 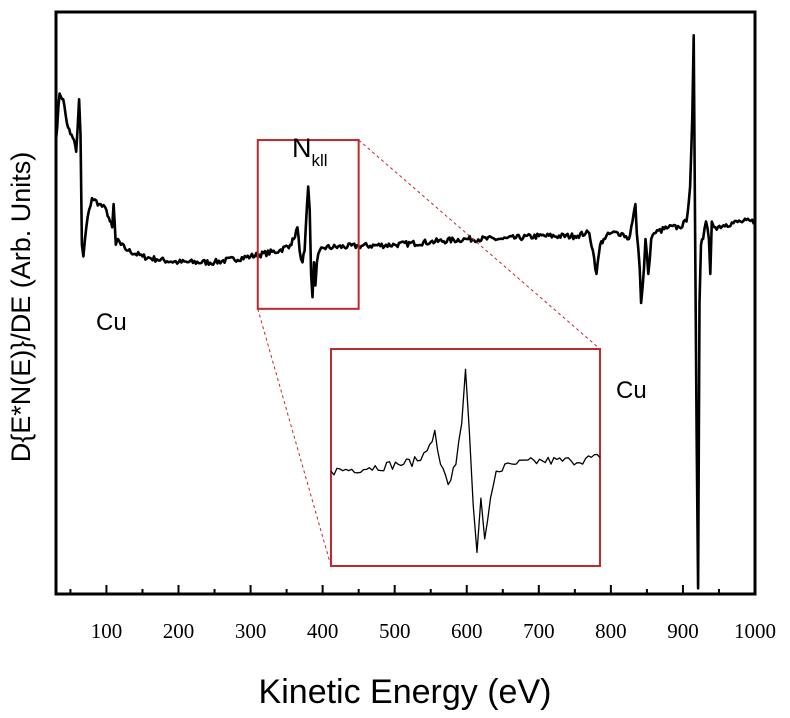 What do you see at coordinates (755, 631) in the screenshot?
I see `x-tick-label: 1000` at bounding box center [755, 631].